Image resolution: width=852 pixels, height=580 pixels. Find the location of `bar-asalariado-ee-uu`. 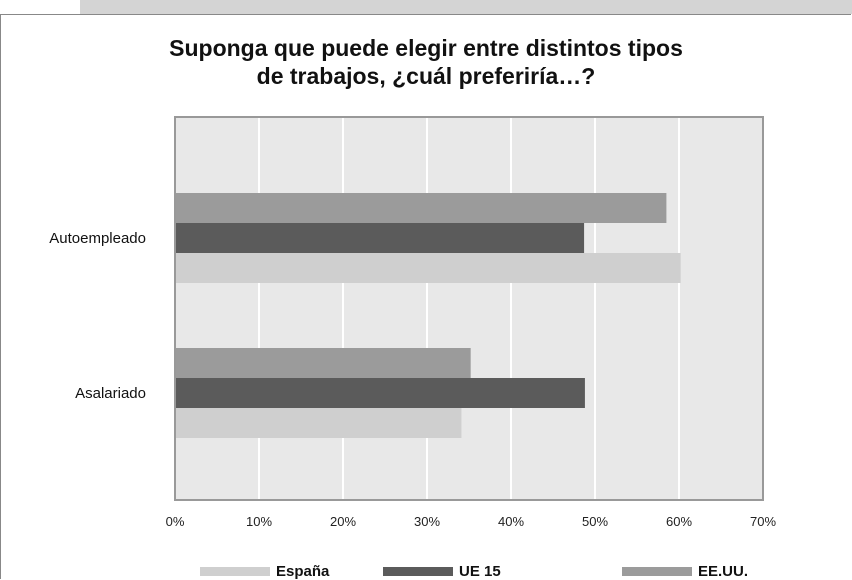

bar-asalariado-ee-uu is located at coordinates (323, 363).